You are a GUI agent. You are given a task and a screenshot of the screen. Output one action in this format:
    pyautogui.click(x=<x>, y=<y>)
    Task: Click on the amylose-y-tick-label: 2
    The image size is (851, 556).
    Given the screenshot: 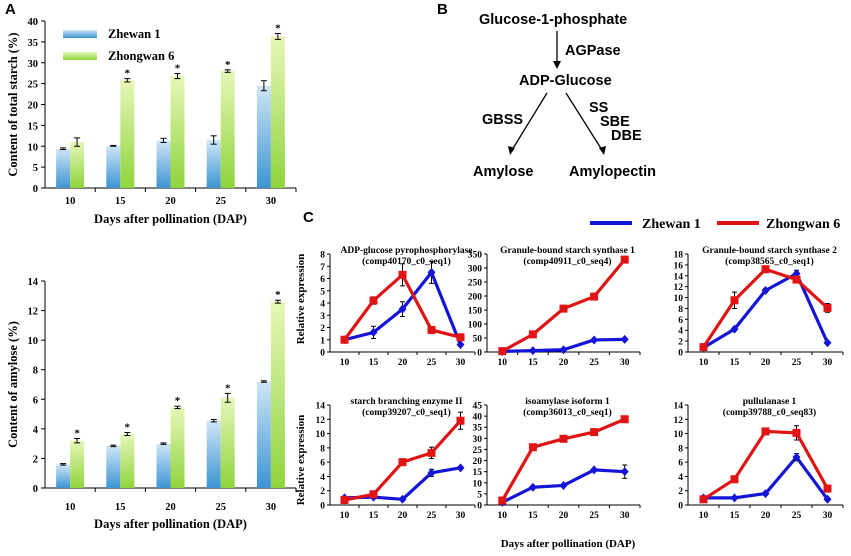 What is the action you would take?
    pyautogui.click(x=35, y=459)
    